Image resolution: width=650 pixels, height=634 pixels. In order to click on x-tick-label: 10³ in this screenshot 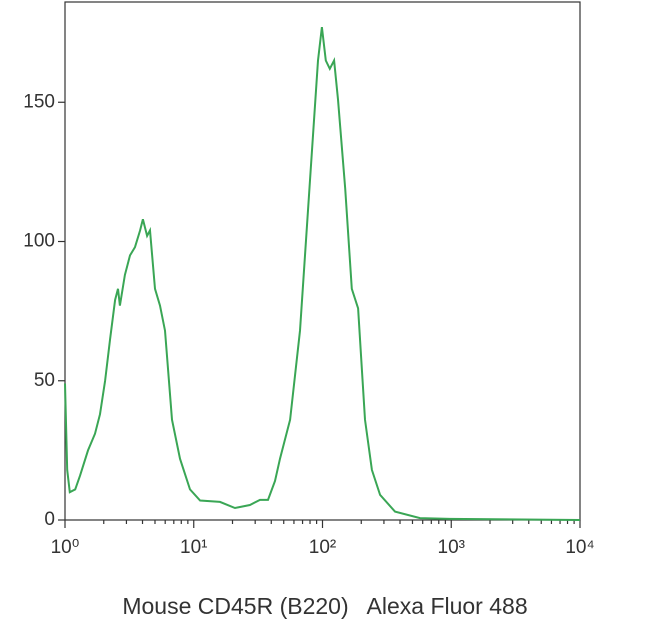, I will do `click(451, 547)`.